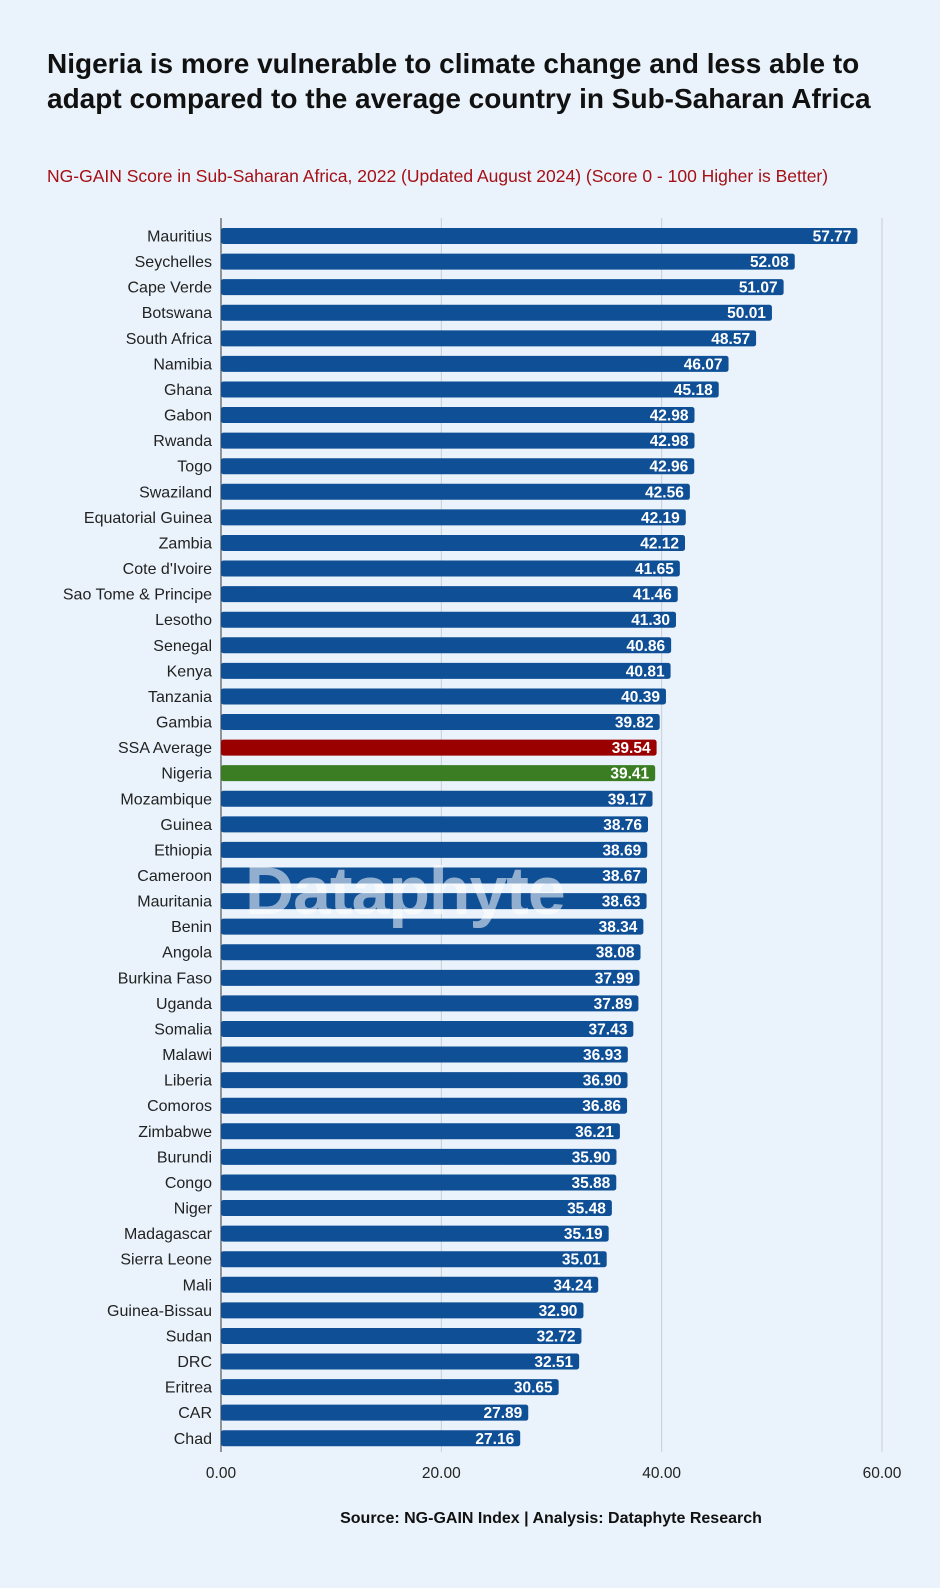 The image size is (940, 1588). Describe the element at coordinates (832, 237) in the screenshot. I see `data-label: 57.77` at that location.